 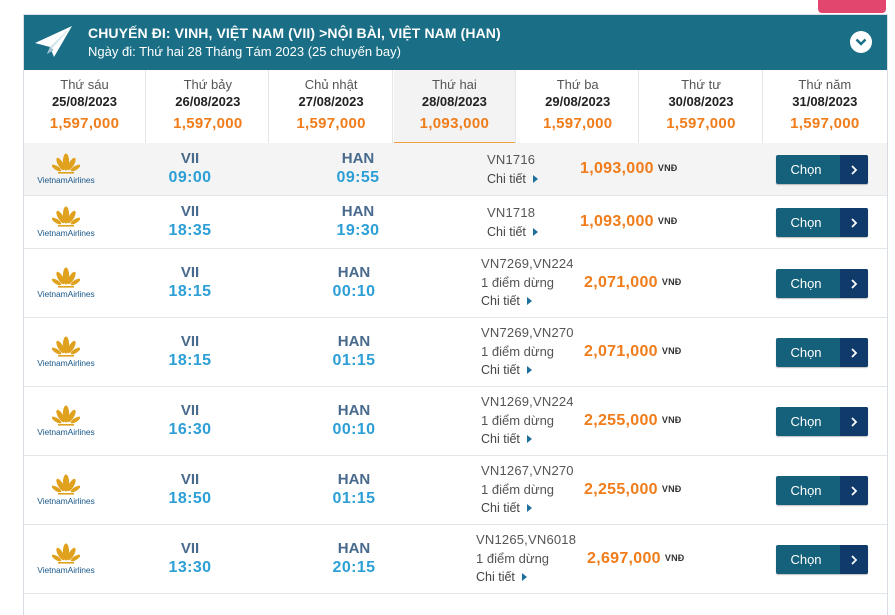 I want to click on date-tab-weekday: Thứ sáu, so click(x=84, y=84).